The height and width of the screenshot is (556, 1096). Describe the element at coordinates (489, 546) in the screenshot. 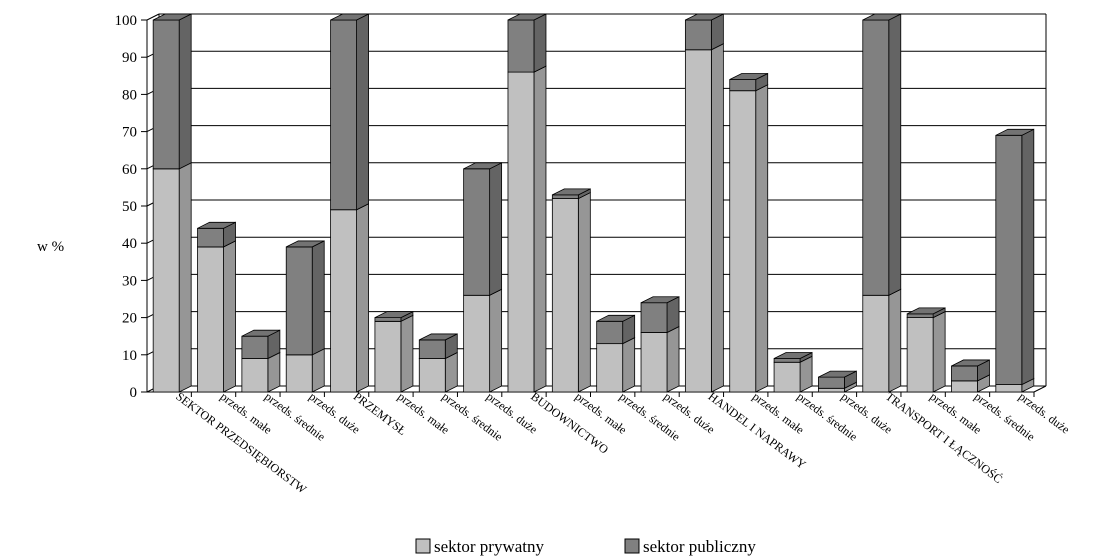

I see `legend-label-private: sektor prywatny` at that location.